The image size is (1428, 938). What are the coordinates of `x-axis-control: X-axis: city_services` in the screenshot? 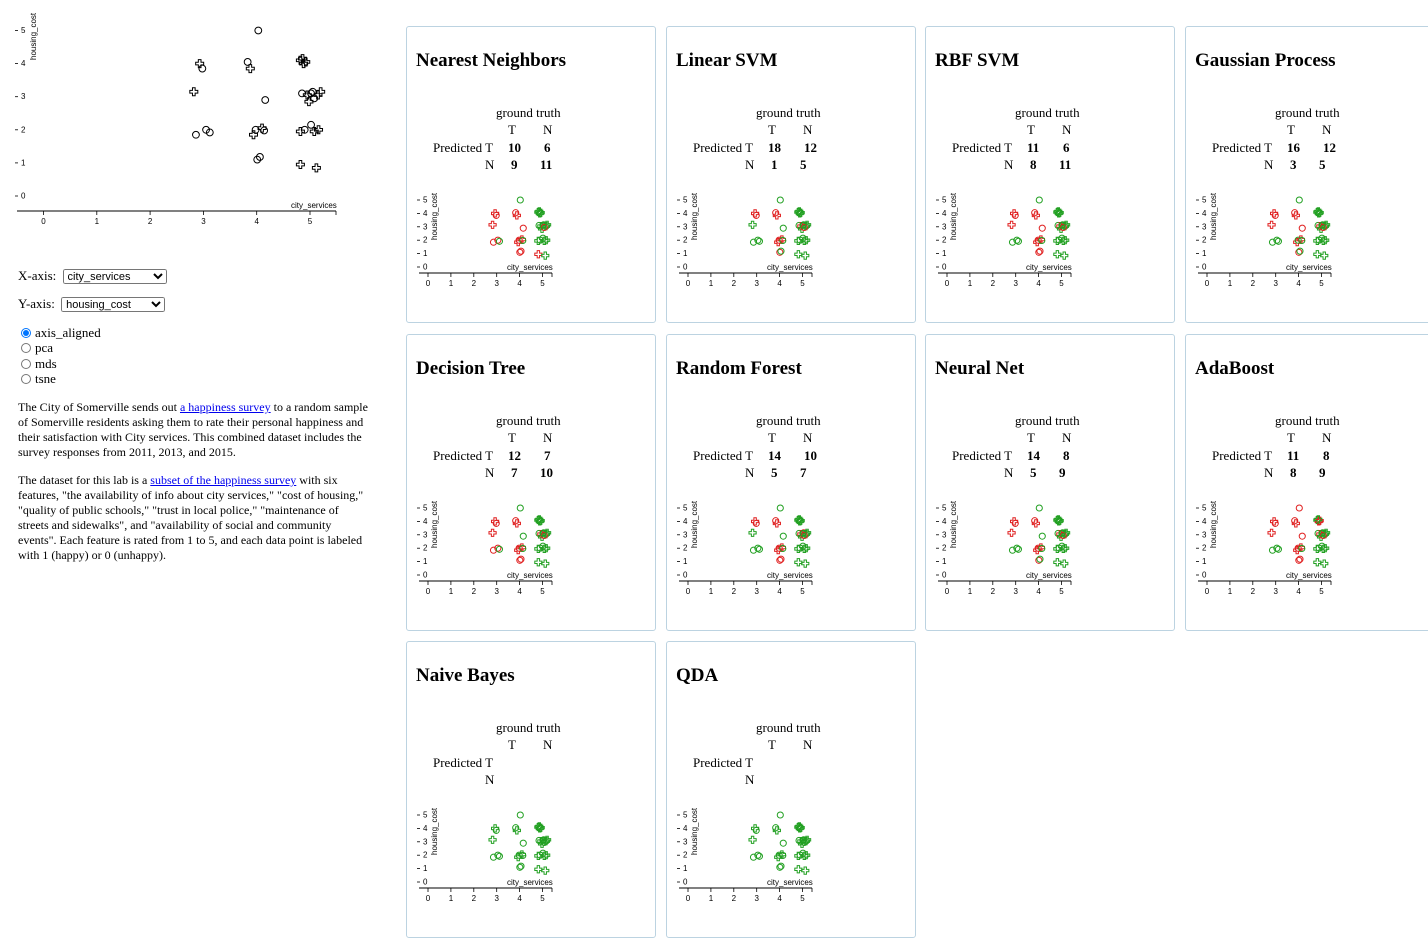 It's located at (92, 276).